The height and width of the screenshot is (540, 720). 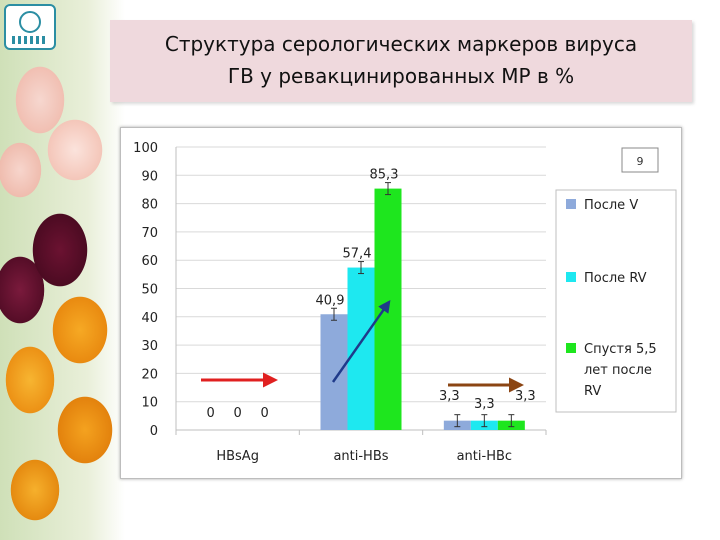 I want to click on data-label: 57,4, so click(x=357, y=254).